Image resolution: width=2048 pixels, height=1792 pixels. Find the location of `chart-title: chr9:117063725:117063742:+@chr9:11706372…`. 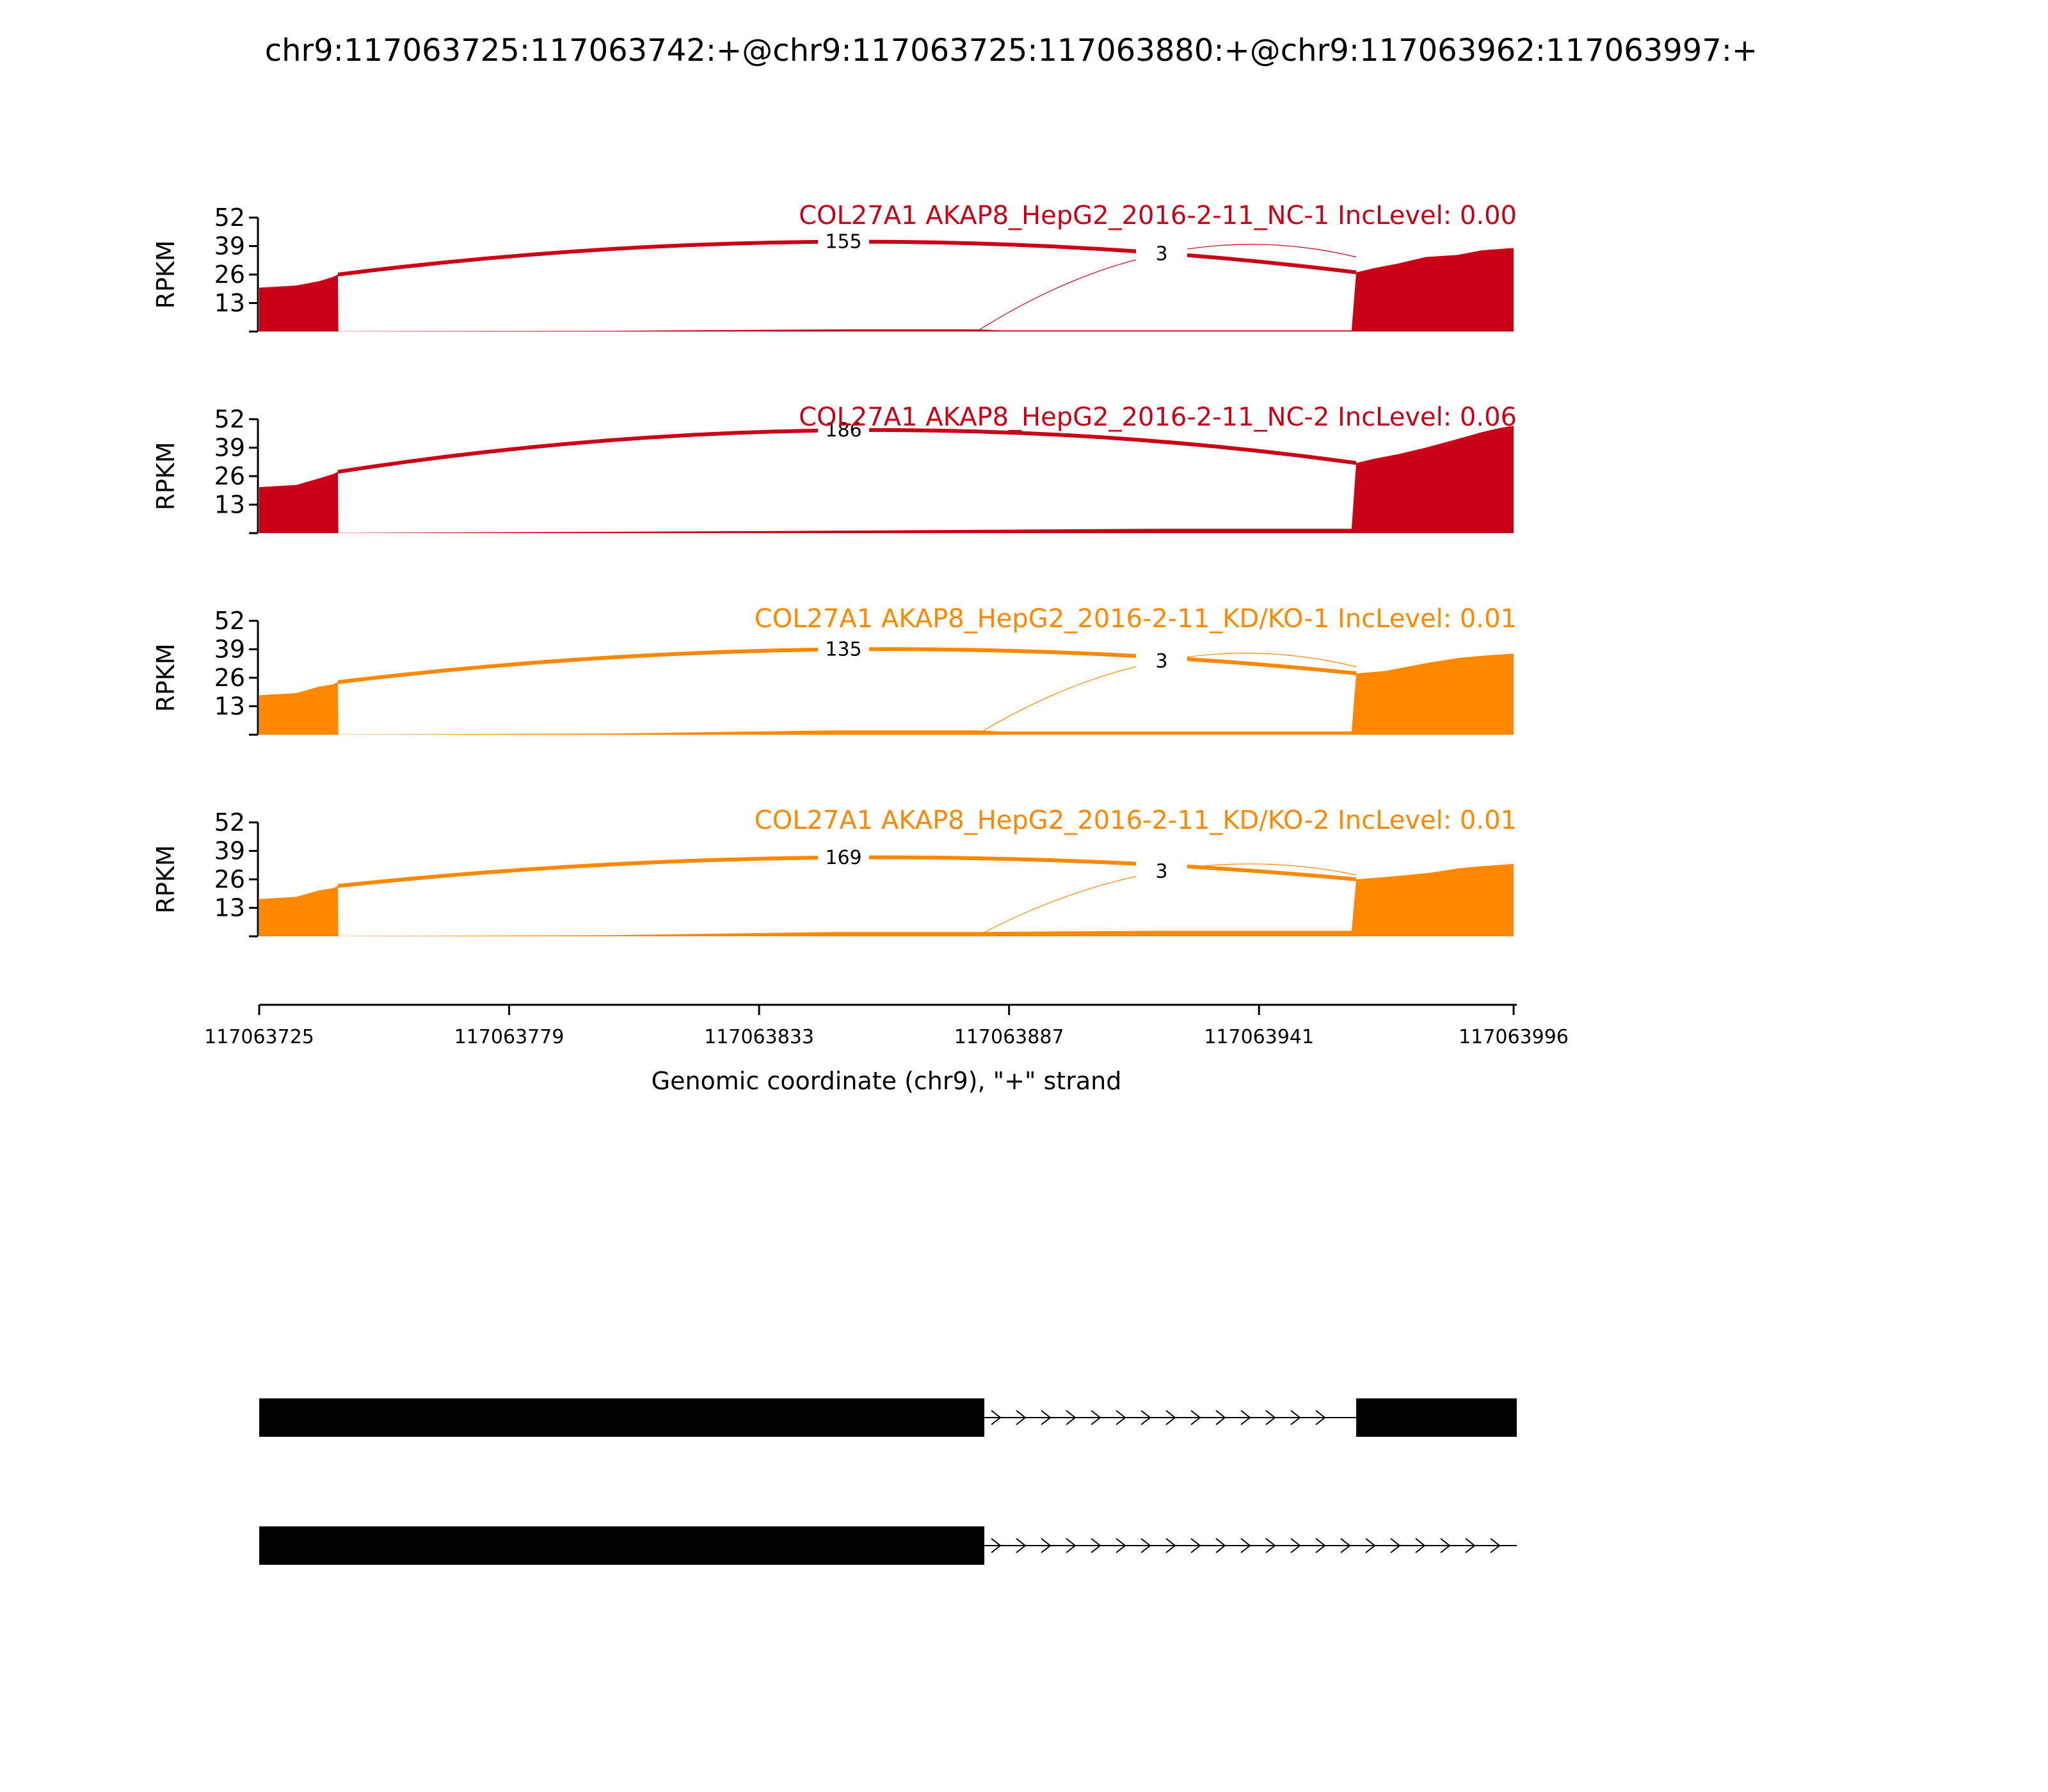

chart-title: chr9:117063725:117063742:+@chr9:11706372… is located at coordinates (1011, 50).